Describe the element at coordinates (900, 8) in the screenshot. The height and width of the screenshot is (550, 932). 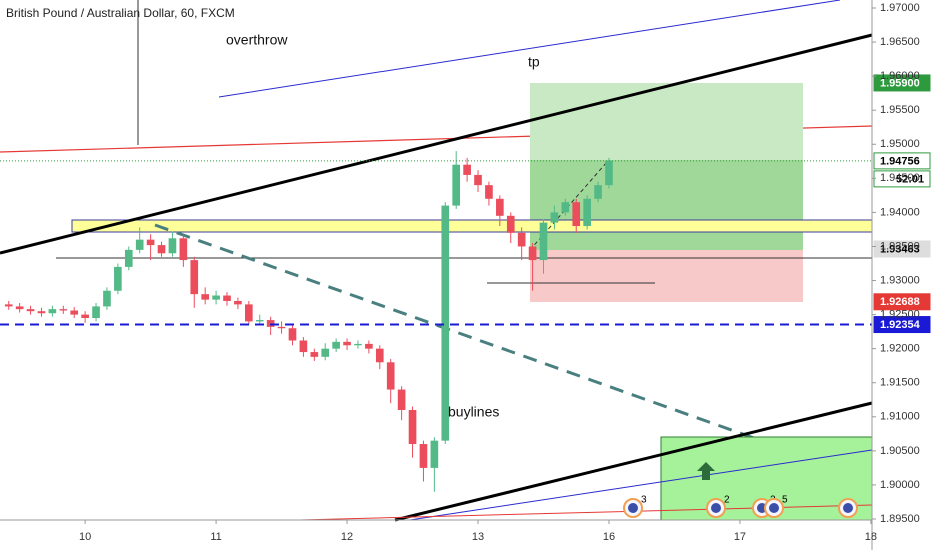
I see `y-tick-label: 1.97000` at that location.